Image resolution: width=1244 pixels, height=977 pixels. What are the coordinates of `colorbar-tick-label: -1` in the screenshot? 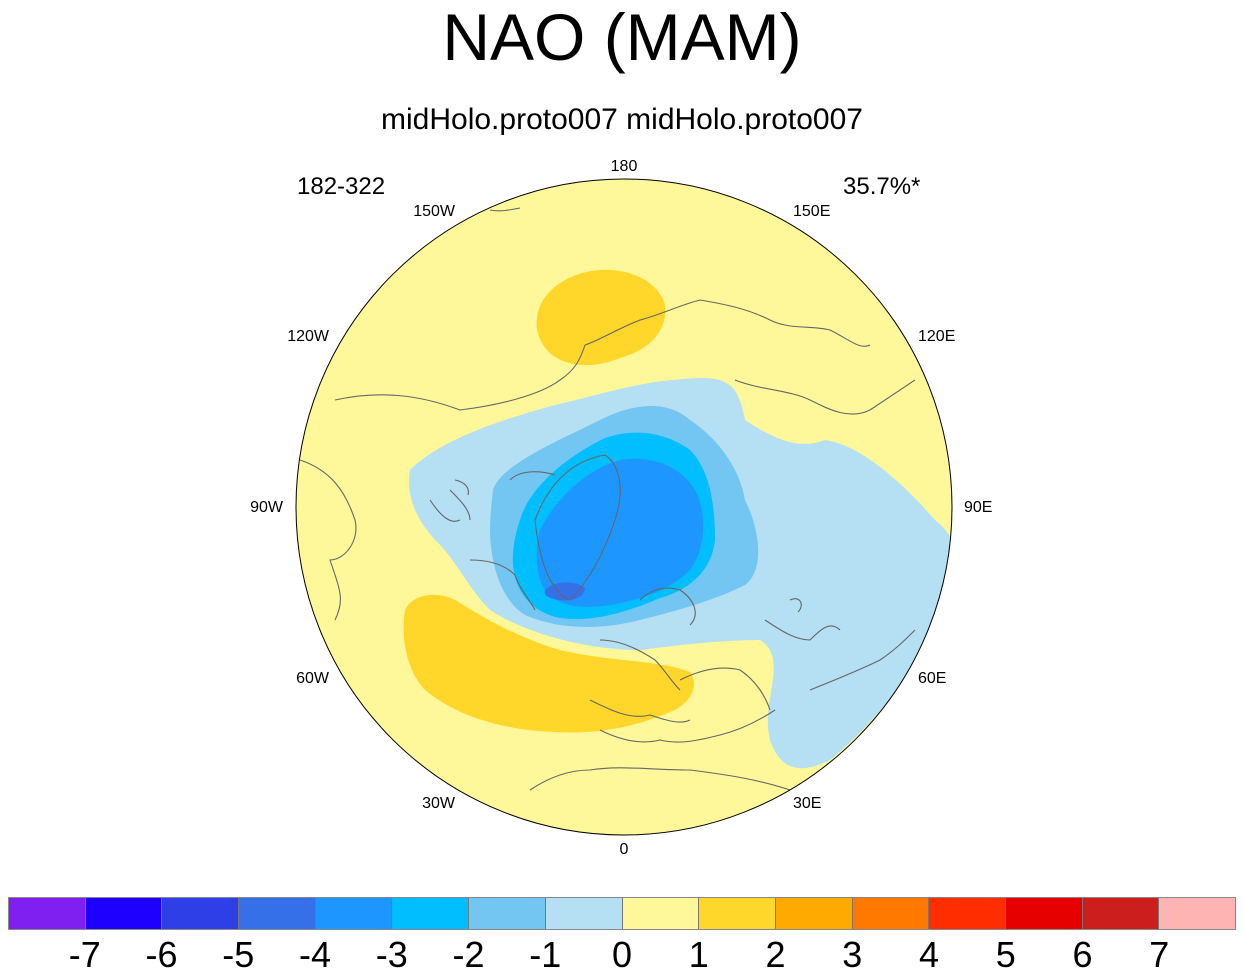 It's located at (545, 954).